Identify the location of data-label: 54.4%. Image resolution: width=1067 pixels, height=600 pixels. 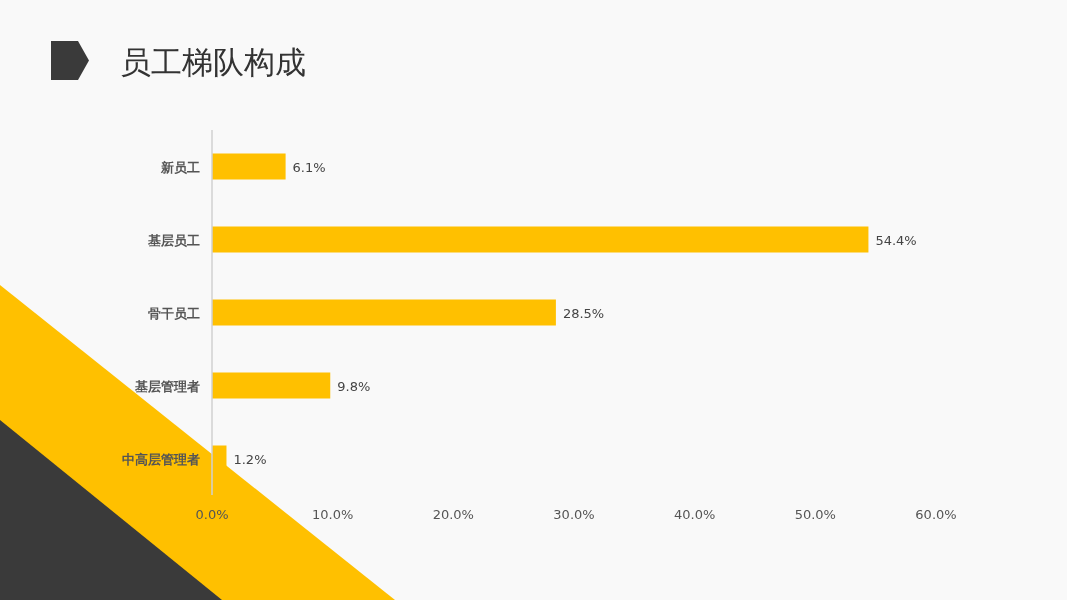
(896, 240).